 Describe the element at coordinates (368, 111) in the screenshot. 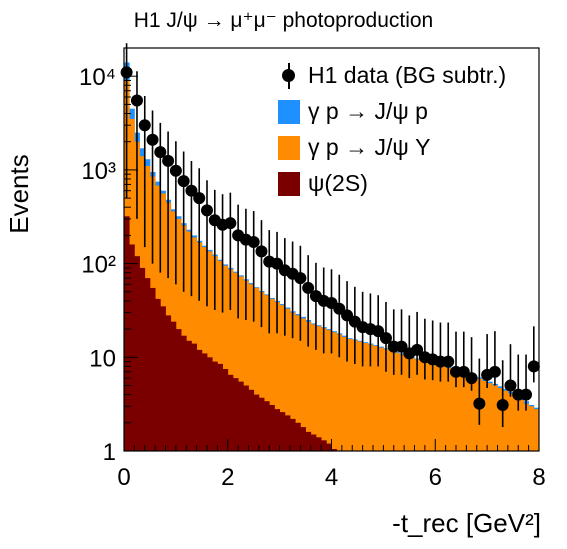

I see `legend-label-elastic: γ p → J/ψ p` at that location.